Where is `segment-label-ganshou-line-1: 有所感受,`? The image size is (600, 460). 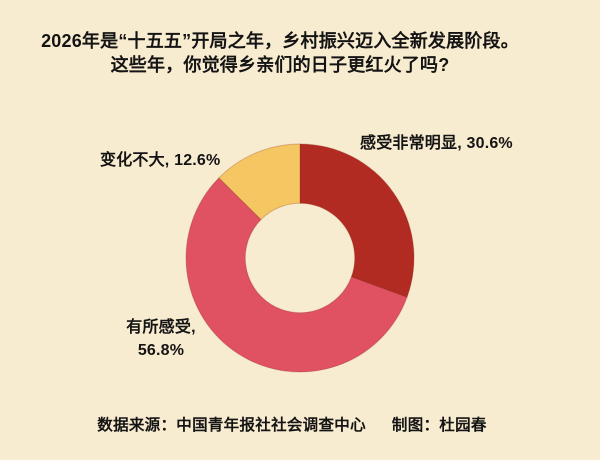
segment-label-ganshou-line-1: 有所感受, is located at coordinates (161, 327).